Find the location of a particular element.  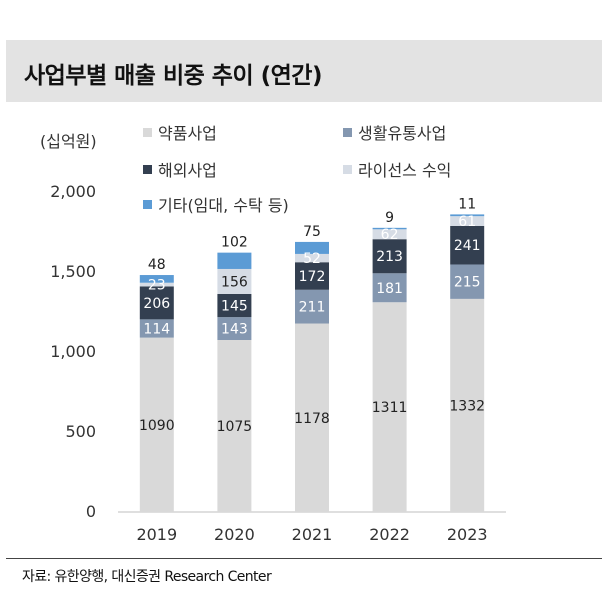

bar-value-label: 62 is located at coordinates (390, 235).